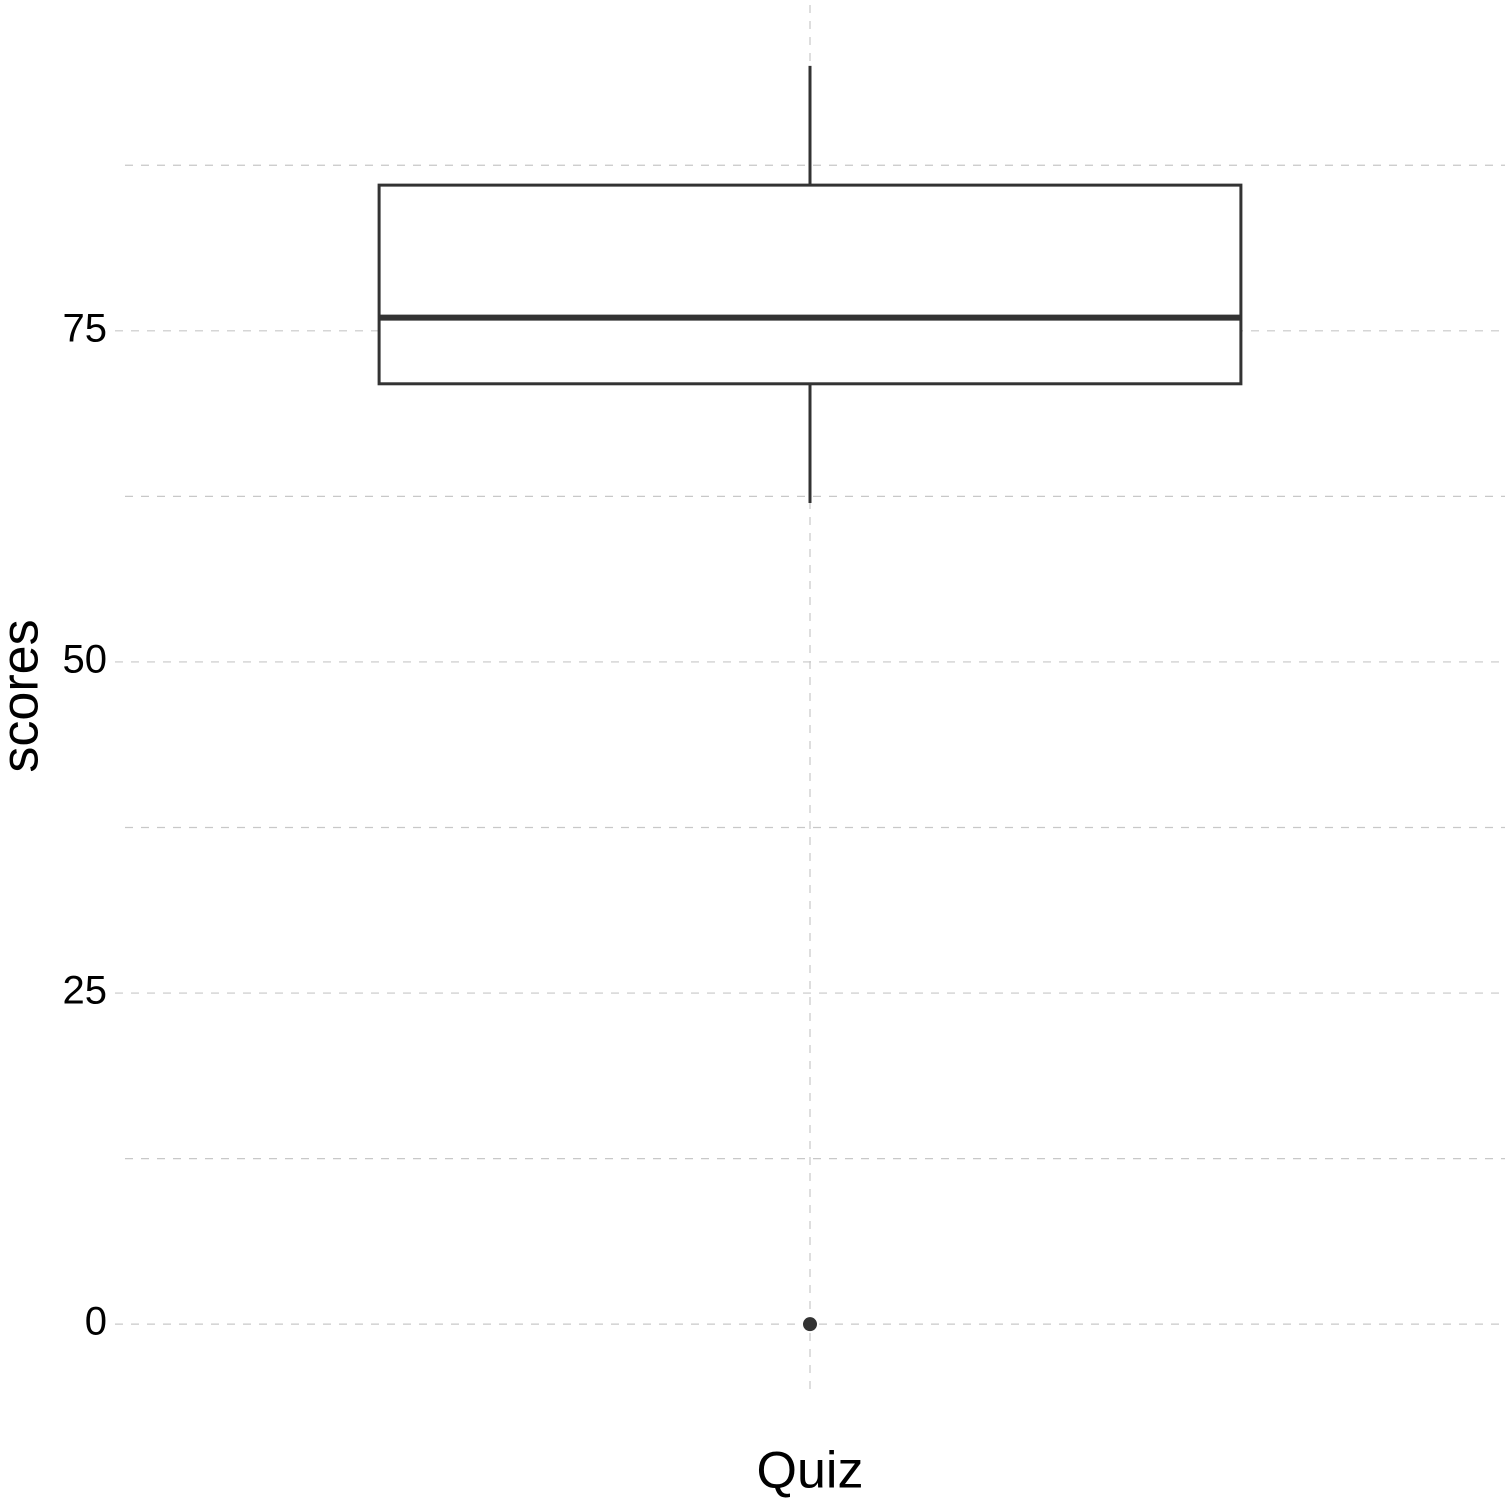  What do you see at coordinates (85, 991) in the screenshot?
I see `y-tick-label: 25` at bounding box center [85, 991].